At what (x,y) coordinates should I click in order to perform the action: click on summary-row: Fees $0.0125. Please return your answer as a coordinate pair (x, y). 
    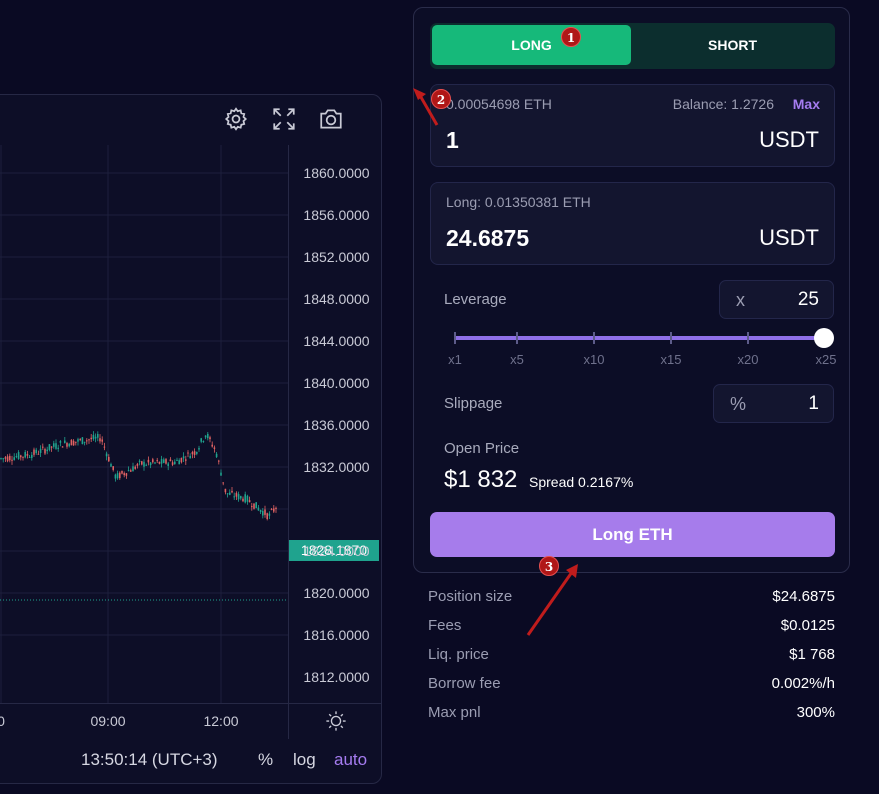
    Looking at the image, I should click on (631, 627).